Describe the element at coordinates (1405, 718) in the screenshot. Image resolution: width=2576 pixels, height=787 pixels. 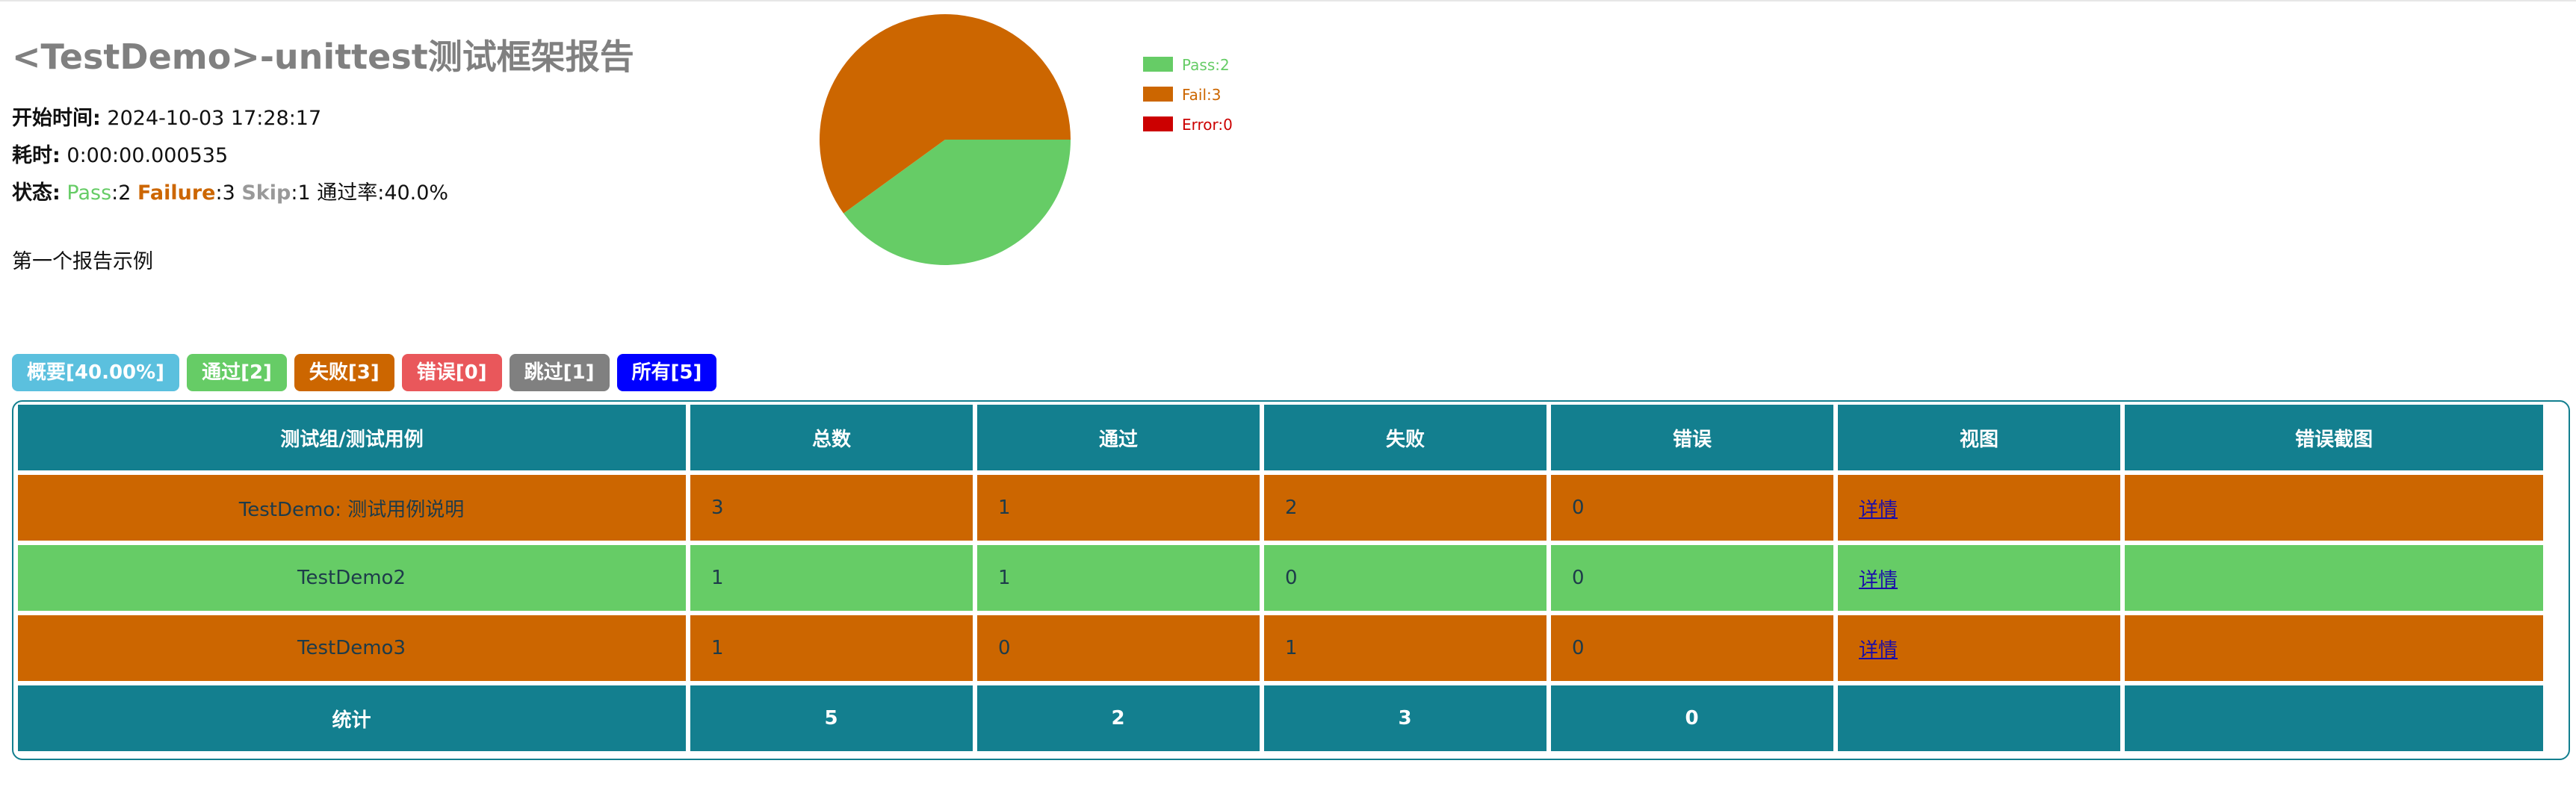
I see `total-cell-fail: 3` at that location.